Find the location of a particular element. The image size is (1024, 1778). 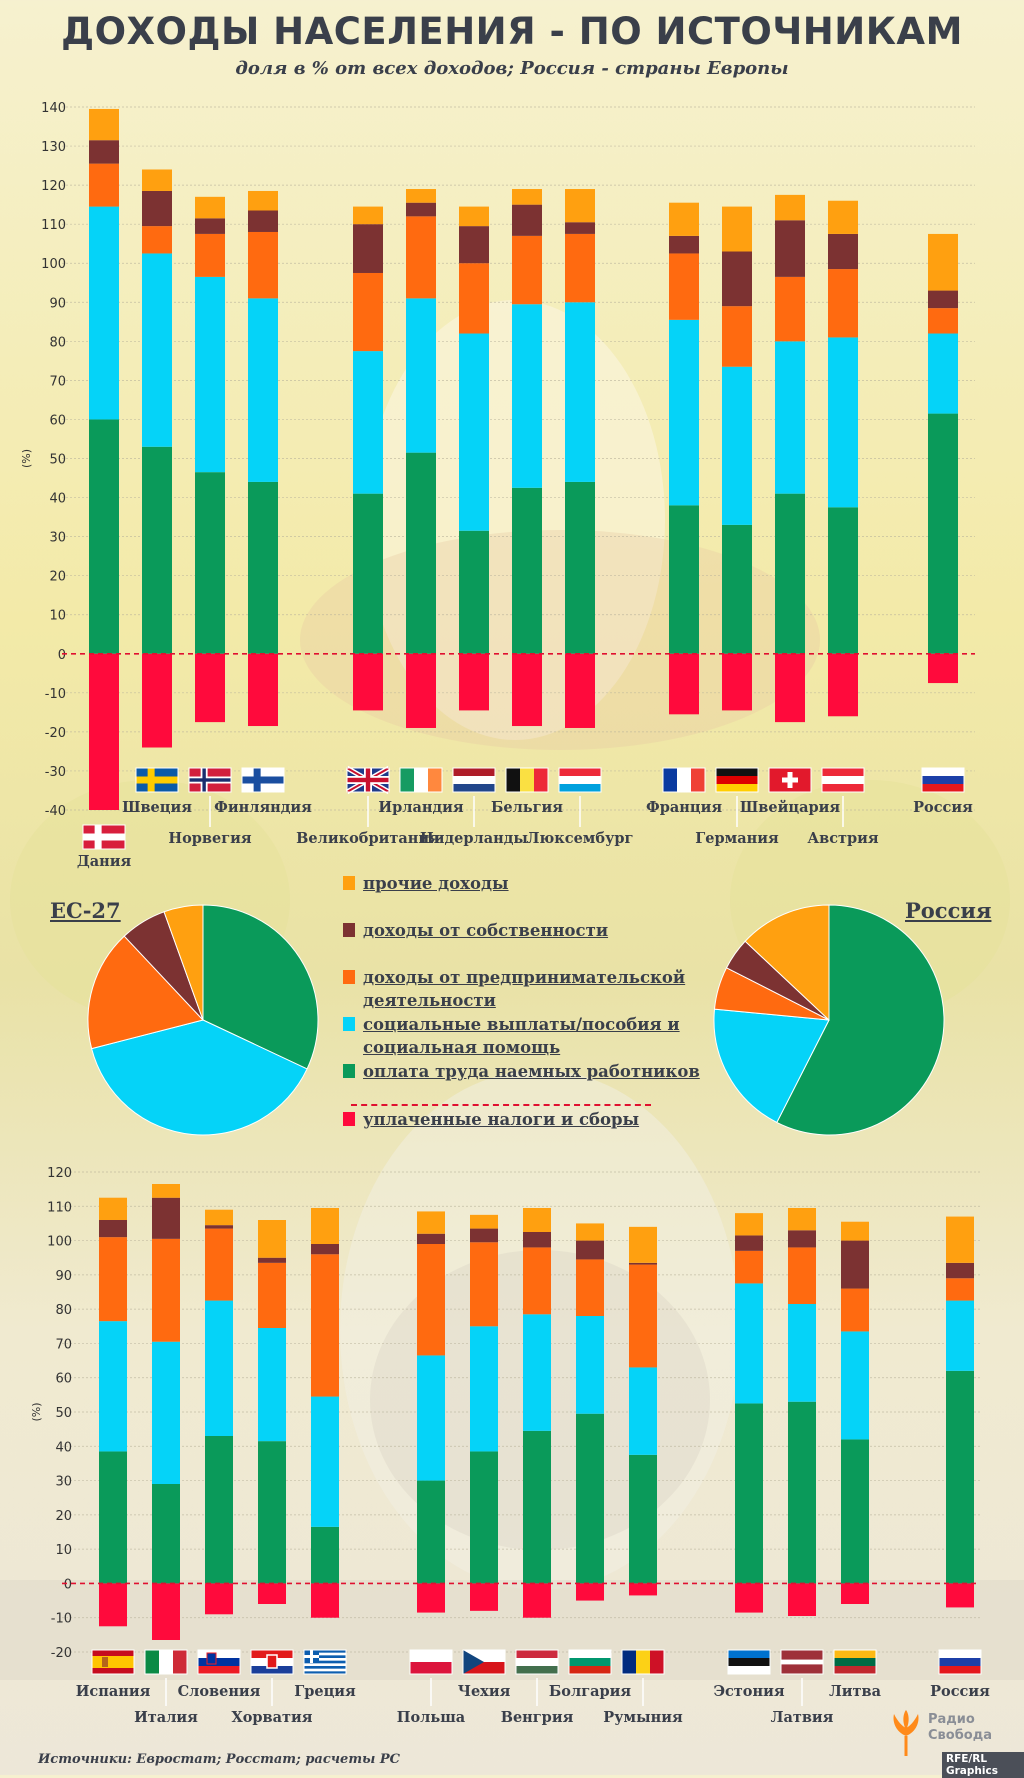

flag-emblem is located at coordinates (105, 1662).